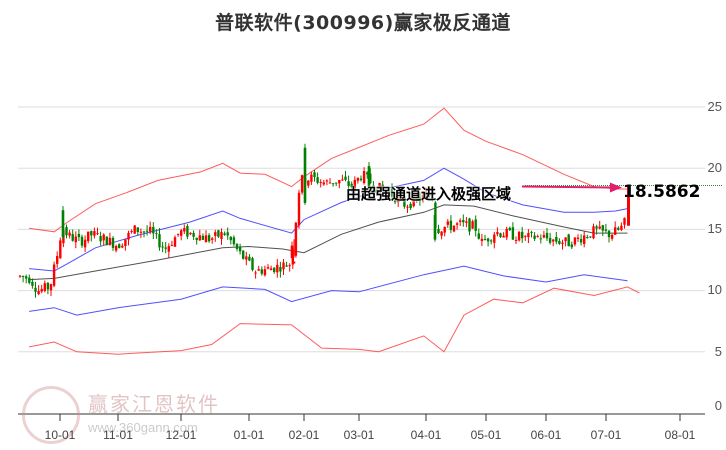  What do you see at coordinates (714, 106) in the screenshot?
I see `y-tick-25: 25` at bounding box center [714, 106].